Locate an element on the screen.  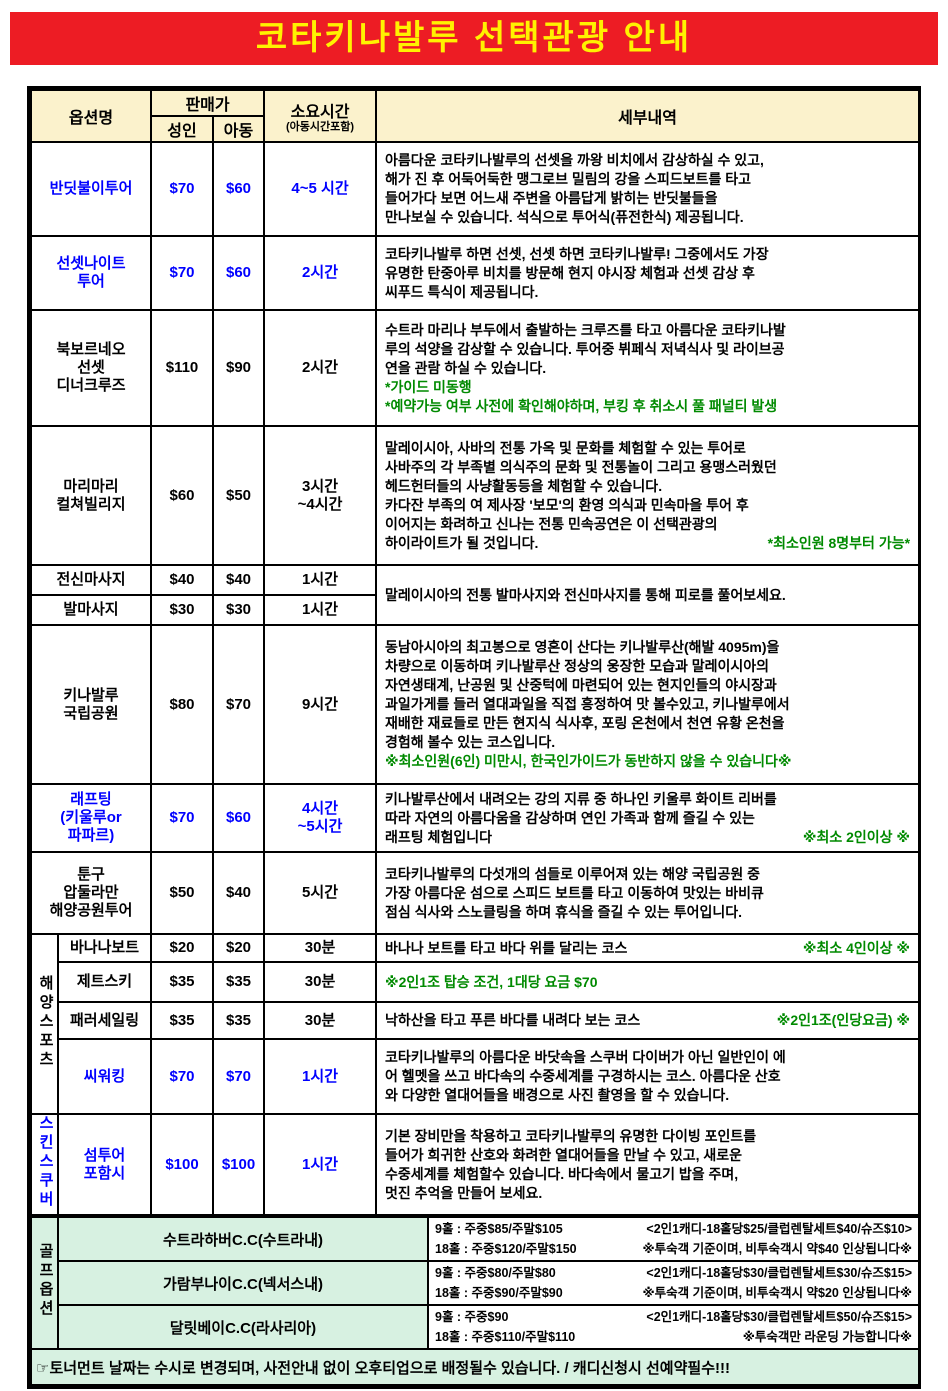
tour-name: 섬투어 포함시 is located at coordinates (104, 1164).